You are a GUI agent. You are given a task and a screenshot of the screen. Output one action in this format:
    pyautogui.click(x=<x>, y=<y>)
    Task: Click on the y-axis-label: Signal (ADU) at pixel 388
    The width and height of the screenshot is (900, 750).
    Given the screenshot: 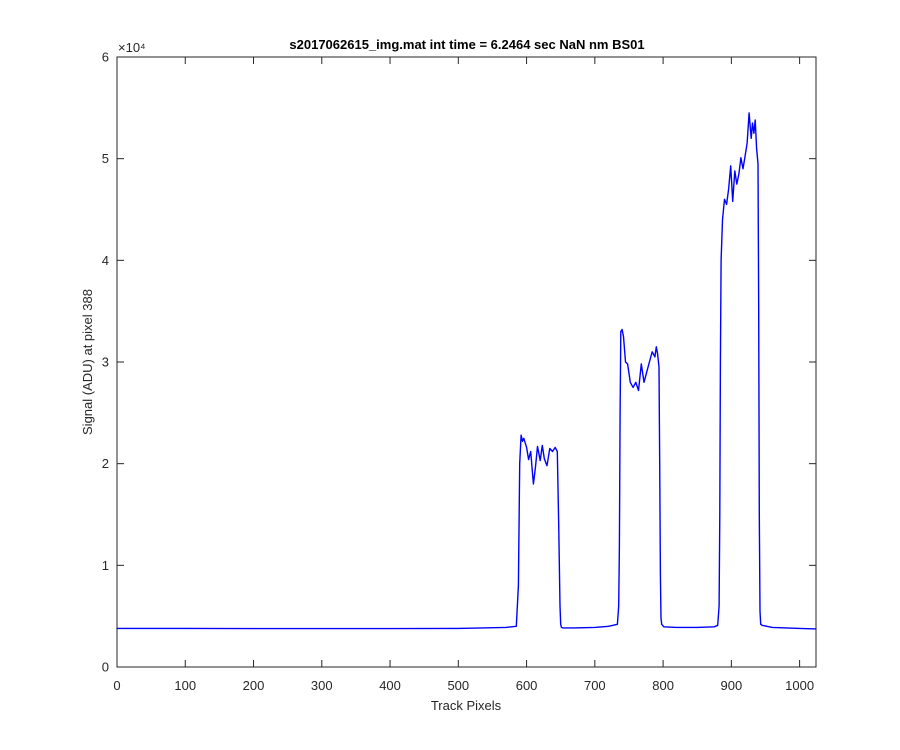 What is the action you would take?
    pyautogui.click(x=87, y=362)
    